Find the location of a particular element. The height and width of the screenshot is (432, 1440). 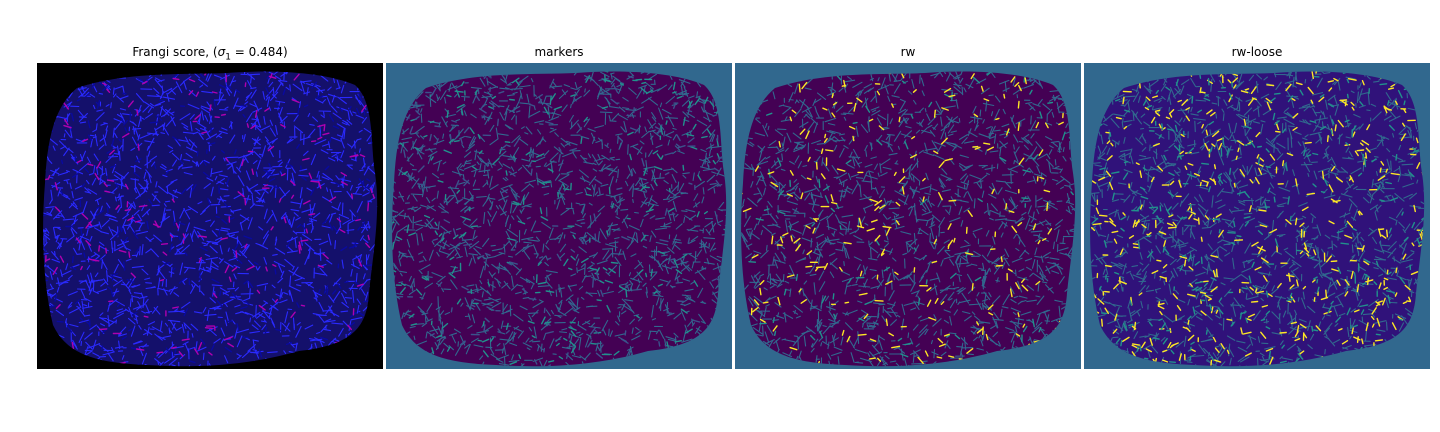

rw-loose-panel-title: rw-loose is located at coordinates (1257, 52).